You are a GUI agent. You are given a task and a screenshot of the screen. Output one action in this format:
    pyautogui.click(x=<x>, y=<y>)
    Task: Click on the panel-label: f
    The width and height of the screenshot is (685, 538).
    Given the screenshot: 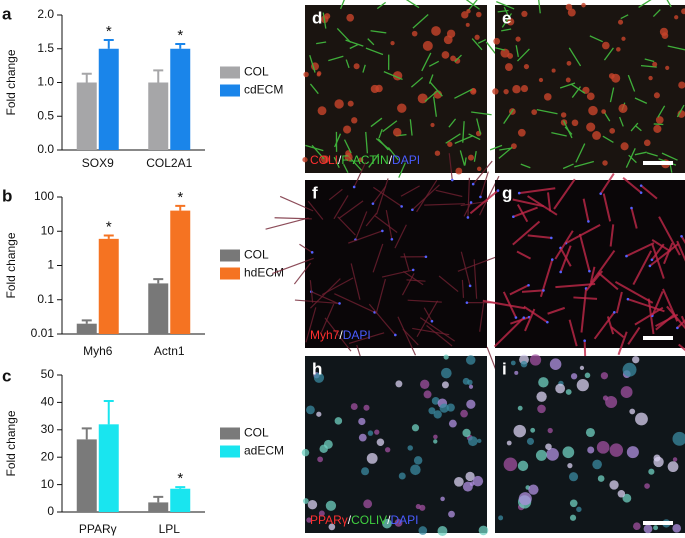 What is the action you would take?
    pyautogui.click(x=315, y=192)
    